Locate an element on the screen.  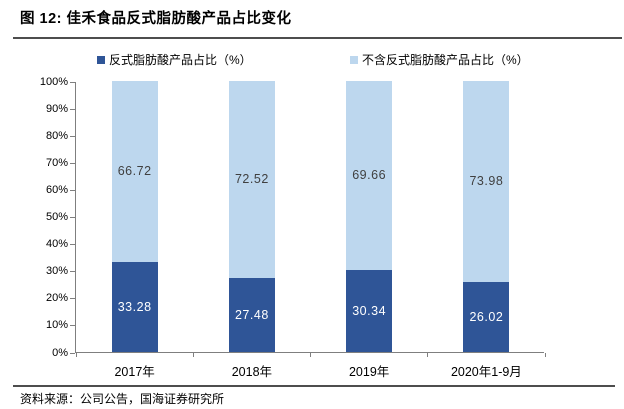
y-axis-label: 0% is located at coordinates (60, 352).